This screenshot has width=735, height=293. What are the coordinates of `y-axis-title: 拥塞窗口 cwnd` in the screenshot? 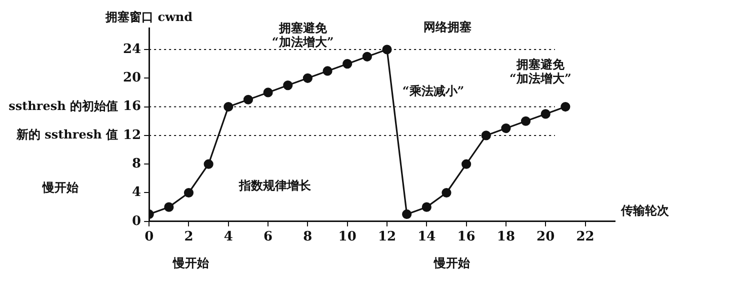 It's located at (149, 17).